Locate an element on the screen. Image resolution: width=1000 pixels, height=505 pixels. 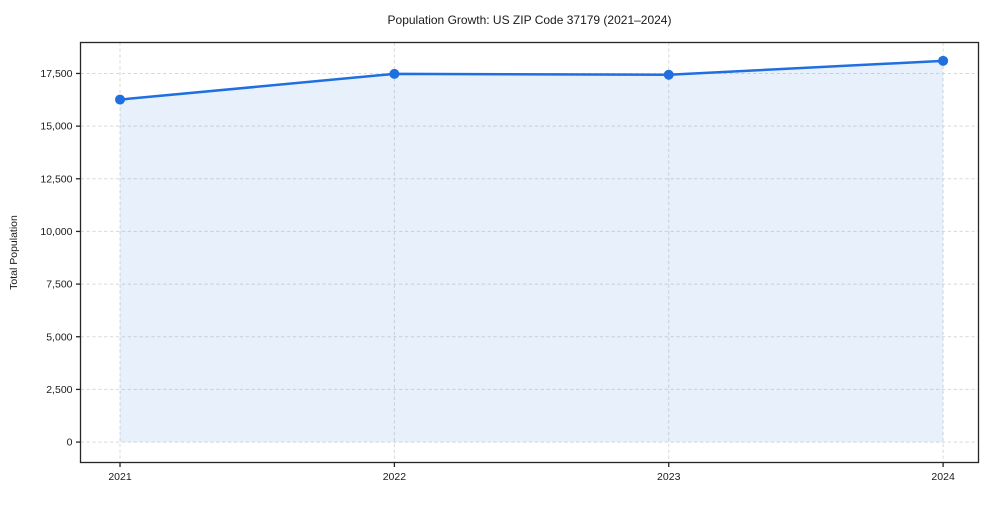
data-point-2021 is located at coordinates (120, 99).